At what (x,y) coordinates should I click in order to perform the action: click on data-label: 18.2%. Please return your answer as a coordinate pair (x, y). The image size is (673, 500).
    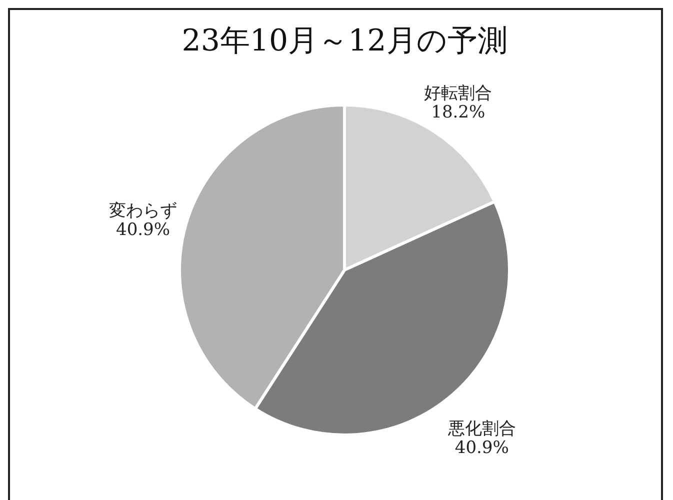
    Looking at the image, I should click on (458, 112).